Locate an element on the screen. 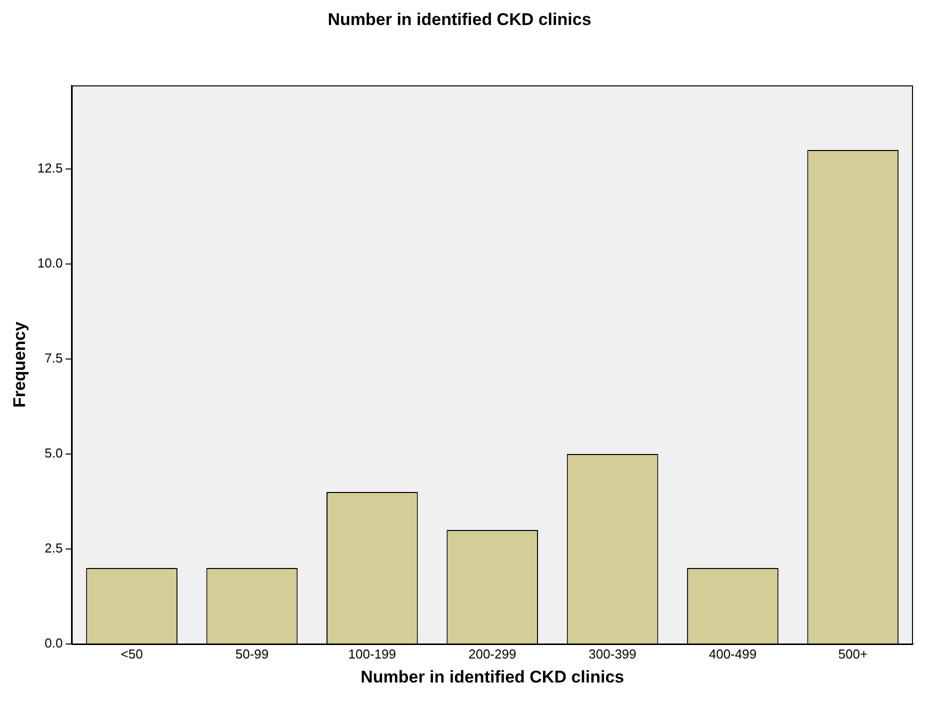 The image size is (931, 702). x-tick-label: 300-399 is located at coordinates (612, 654).